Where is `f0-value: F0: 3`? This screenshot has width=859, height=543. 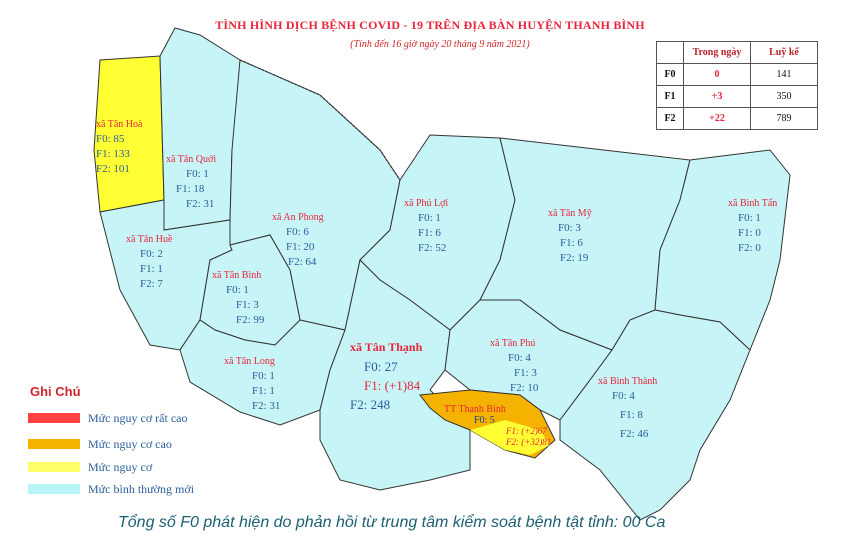 f0-value: F0: 3 is located at coordinates (569, 228).